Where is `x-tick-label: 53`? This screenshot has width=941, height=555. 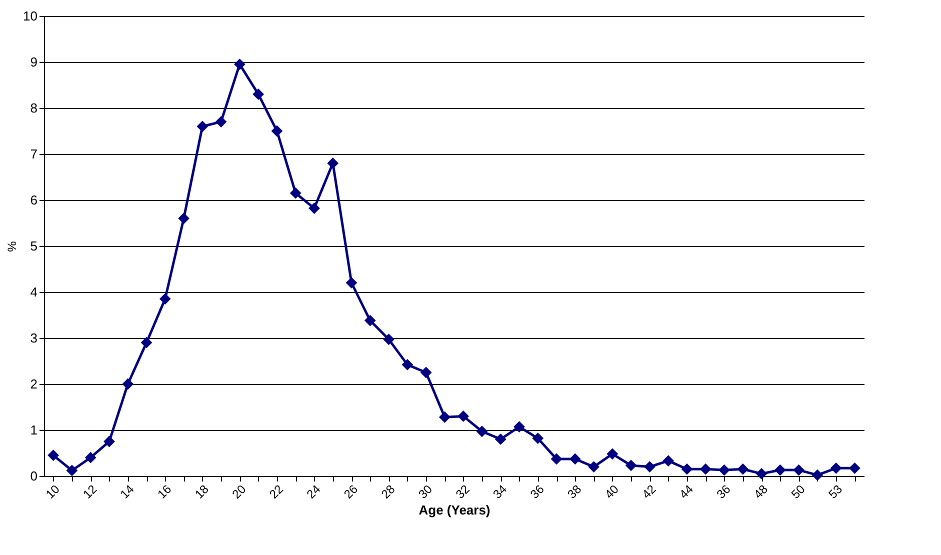
x-tick-label: 53 is located at coordinates (836, 492).